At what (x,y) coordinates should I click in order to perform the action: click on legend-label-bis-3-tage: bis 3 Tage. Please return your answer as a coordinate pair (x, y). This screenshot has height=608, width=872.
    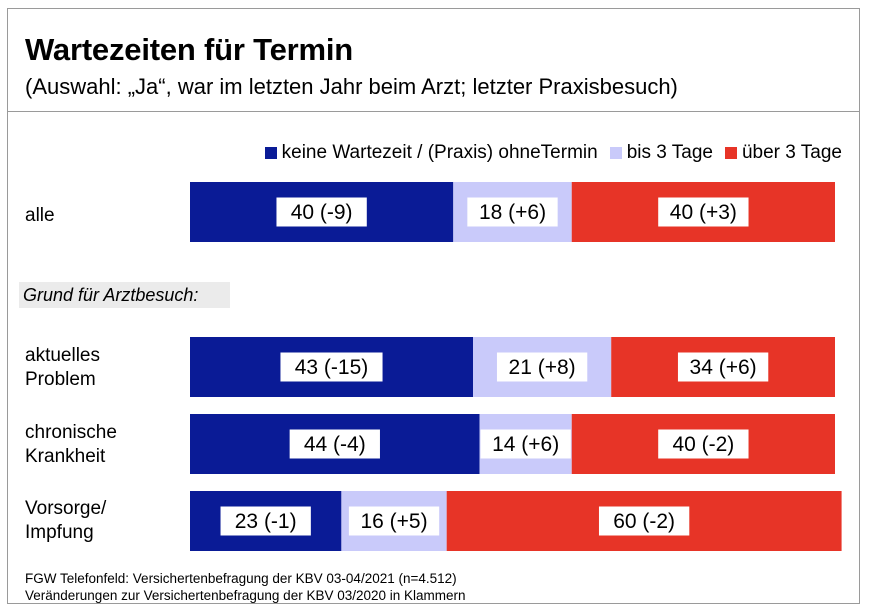
    Looking at the image, I should click on (669, 152).